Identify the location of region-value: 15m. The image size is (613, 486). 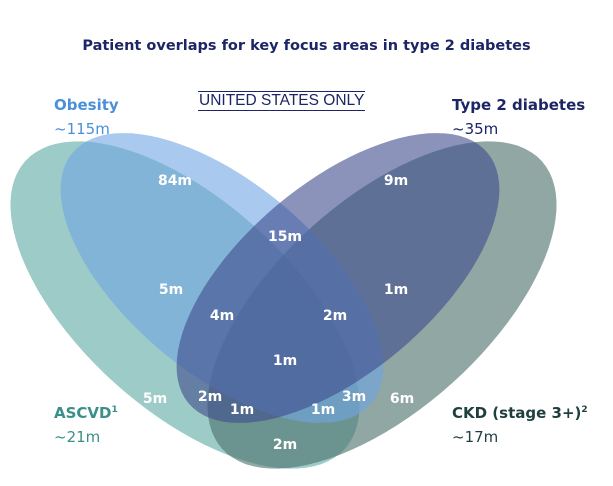
(285, 237).